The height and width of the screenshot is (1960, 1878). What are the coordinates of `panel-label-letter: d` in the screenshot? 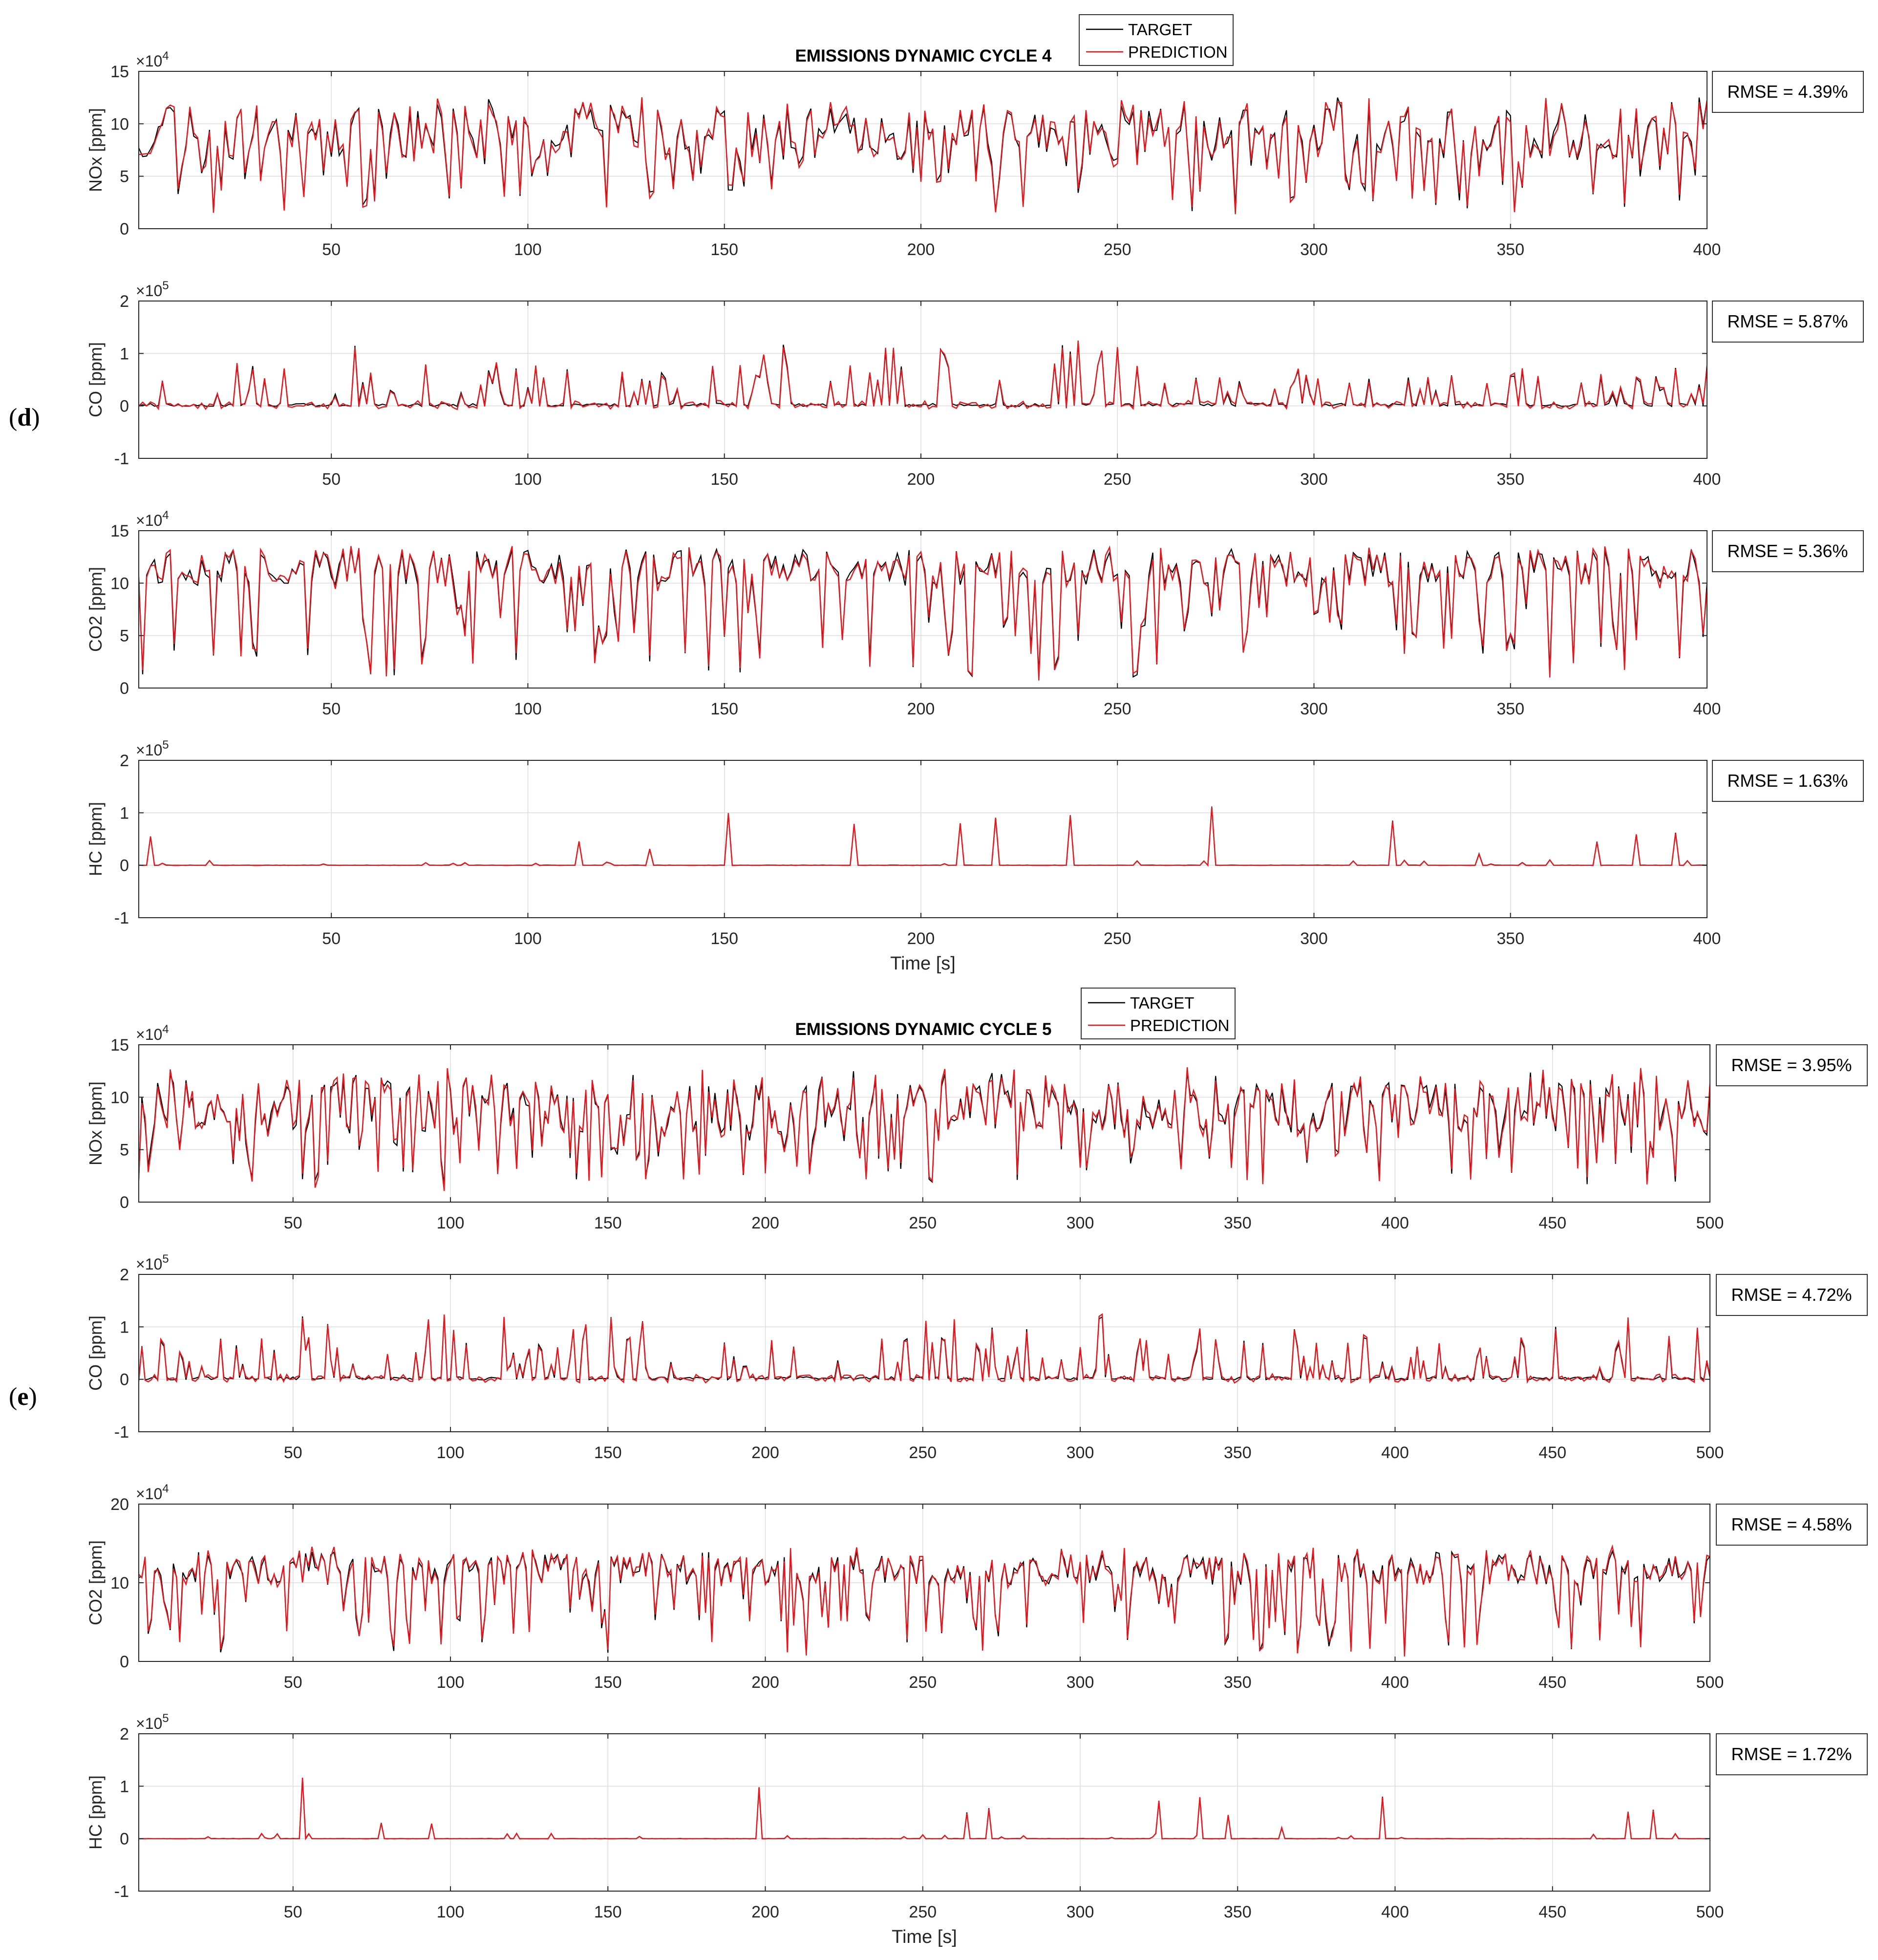 It's located at (24, 417).